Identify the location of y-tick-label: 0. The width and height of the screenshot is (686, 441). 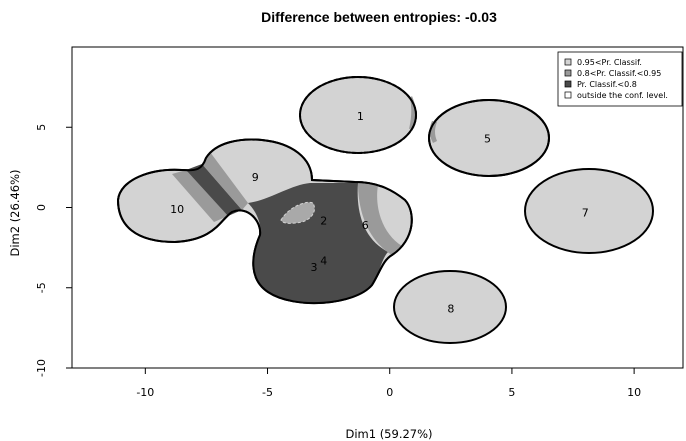
(41, 207).